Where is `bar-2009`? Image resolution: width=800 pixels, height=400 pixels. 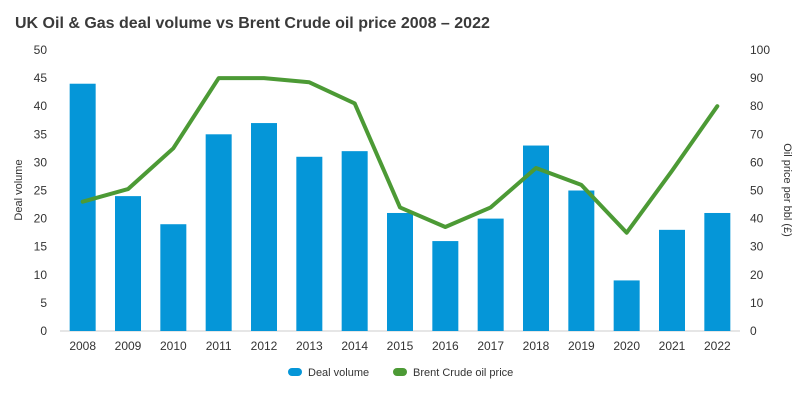
bar-2009 is located at coordinates (128, 263).